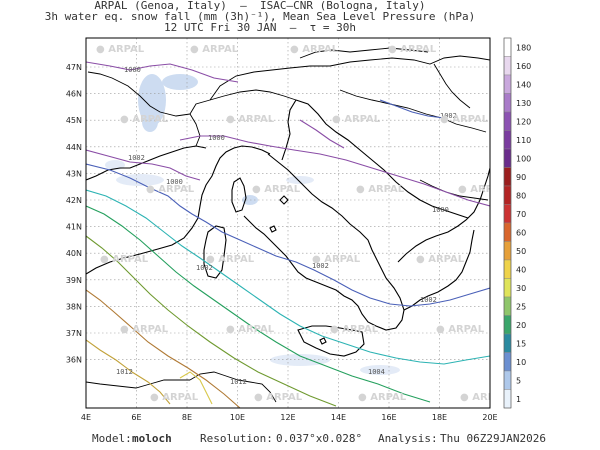  Describe the element at coordinates (493, 438) in the screenshot. I see `analysis-value: Thu 06Z29JAN2026` at that location.